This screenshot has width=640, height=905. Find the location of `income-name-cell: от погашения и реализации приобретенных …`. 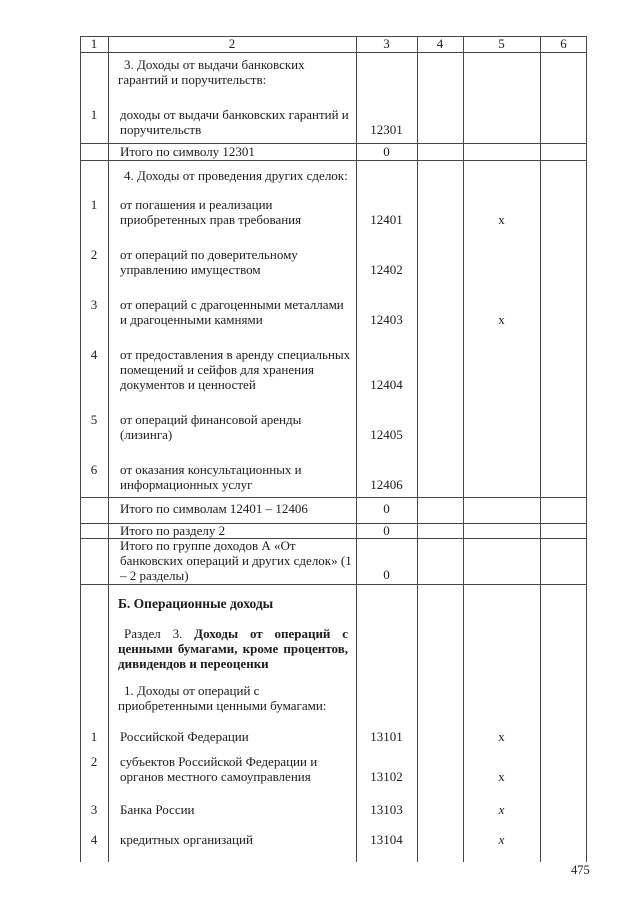

income-name-cell: от погашения и реализации приобретенных … is located at coordinates (211, 212).